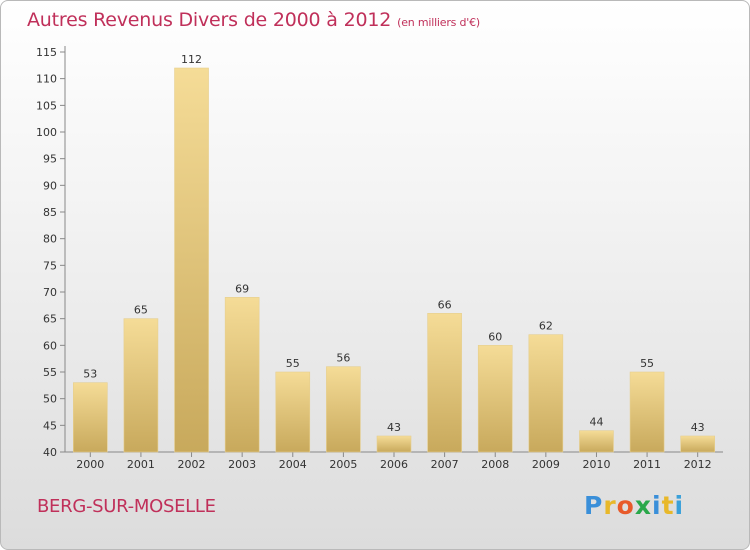  Describe the element at coordinates (191, 59) in the screenshot. I see `bar-value-label: 112` at that location.